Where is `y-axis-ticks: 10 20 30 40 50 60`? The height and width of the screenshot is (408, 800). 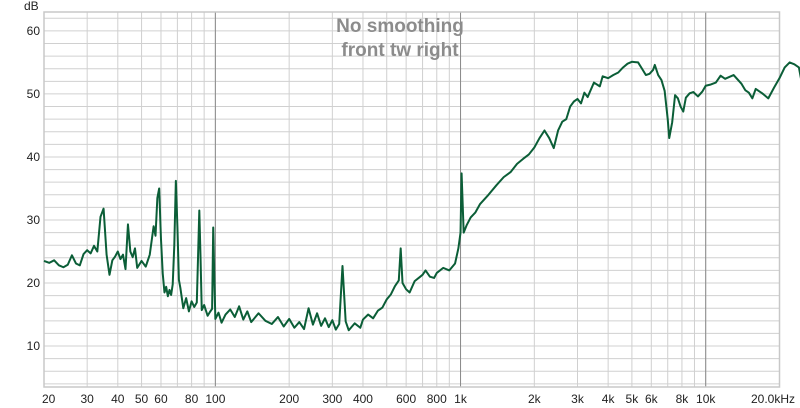 y-axis-ticks: 10 20 30 40 50 60 is located at coordinates (34, 188).